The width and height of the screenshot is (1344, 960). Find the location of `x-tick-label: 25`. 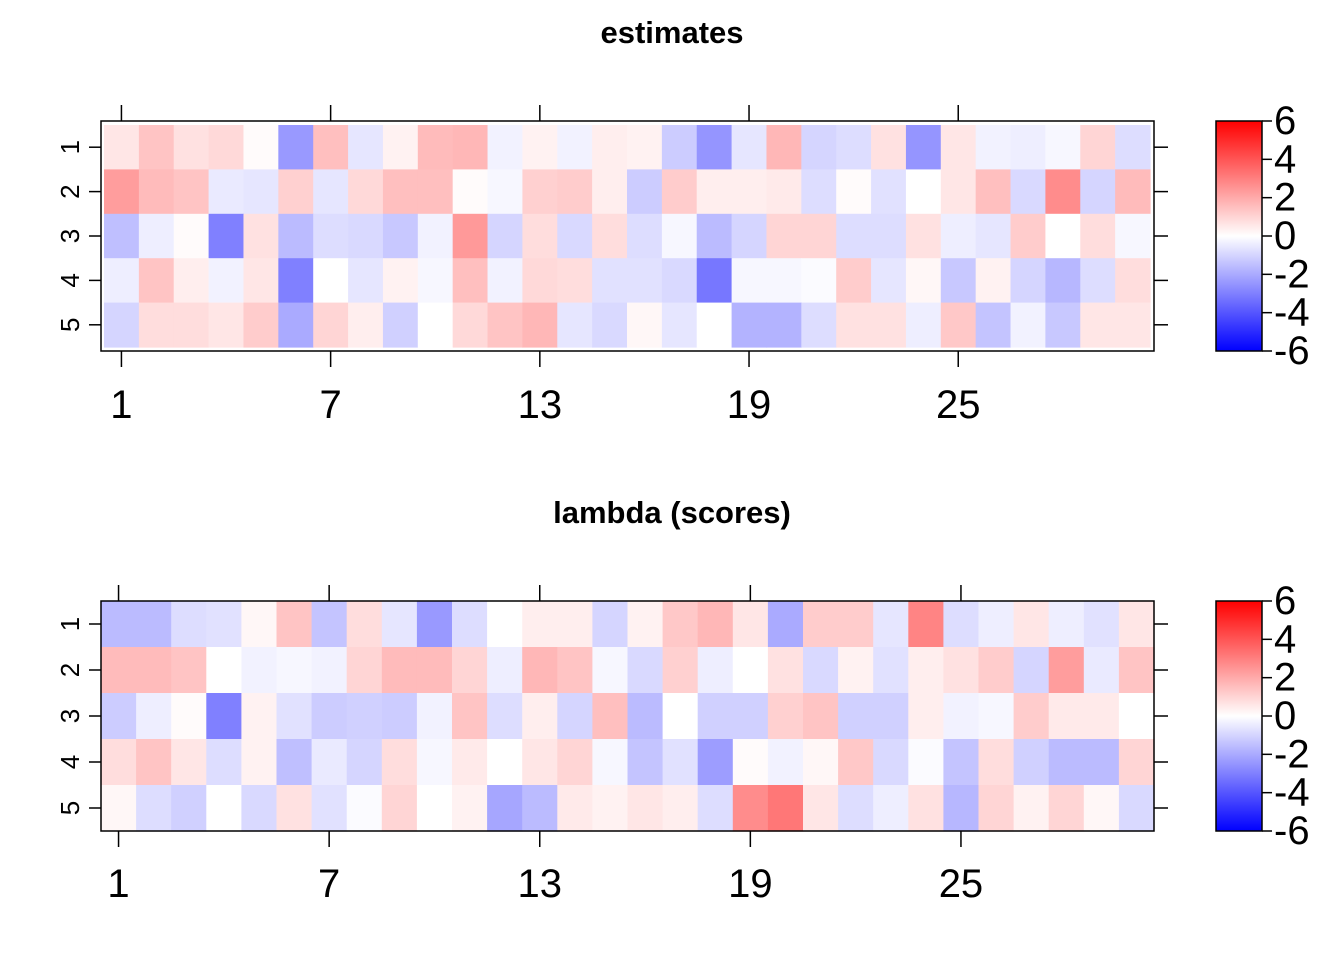

x-tick-label: 25 is located at coordinates (961, 884).